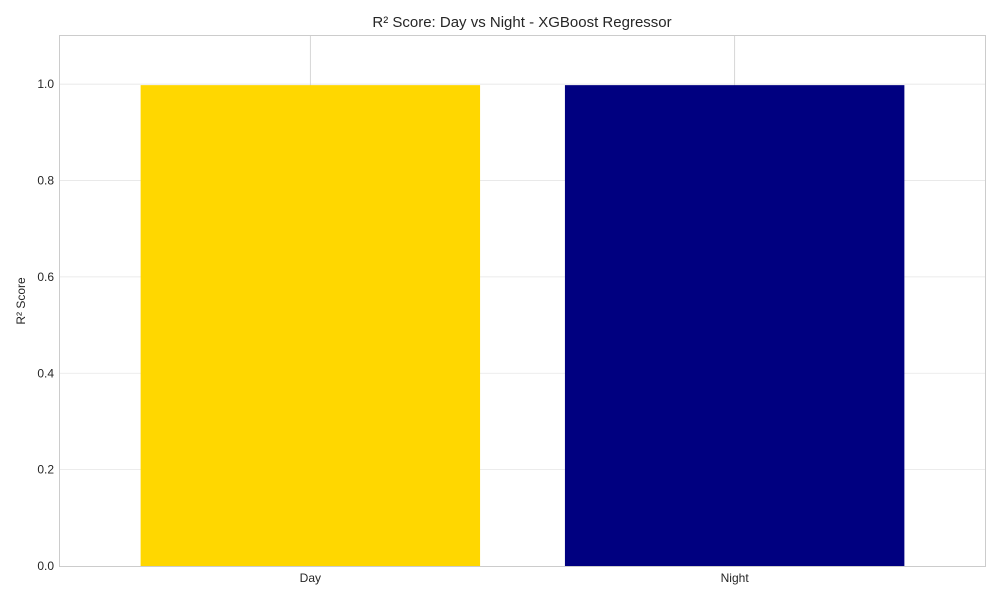 The height and width of the screenshot is (600, 1000). What do you see at coordinates (21, 301) in the screenshot?
I see `y-axis-label: R² Score` at bounding box center [21, 301].